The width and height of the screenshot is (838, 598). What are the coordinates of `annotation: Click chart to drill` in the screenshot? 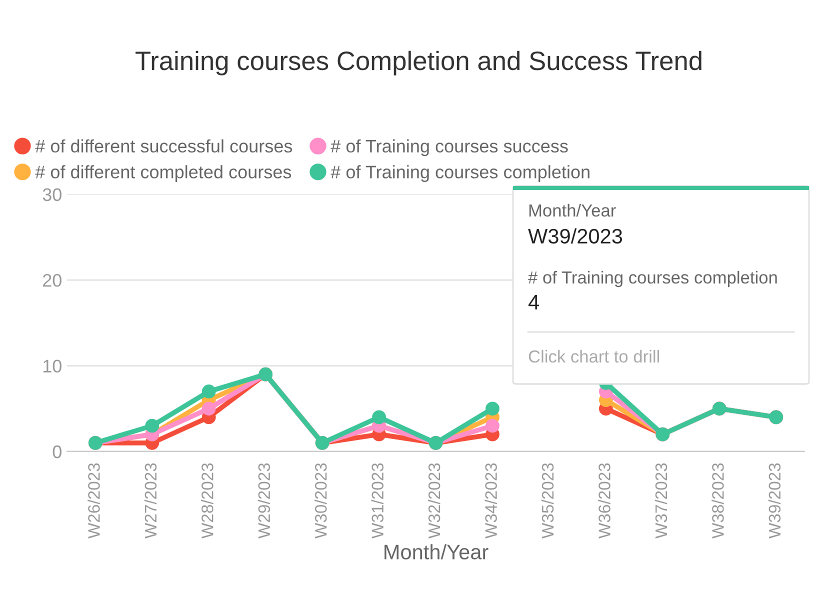 It's located at (594, 356).